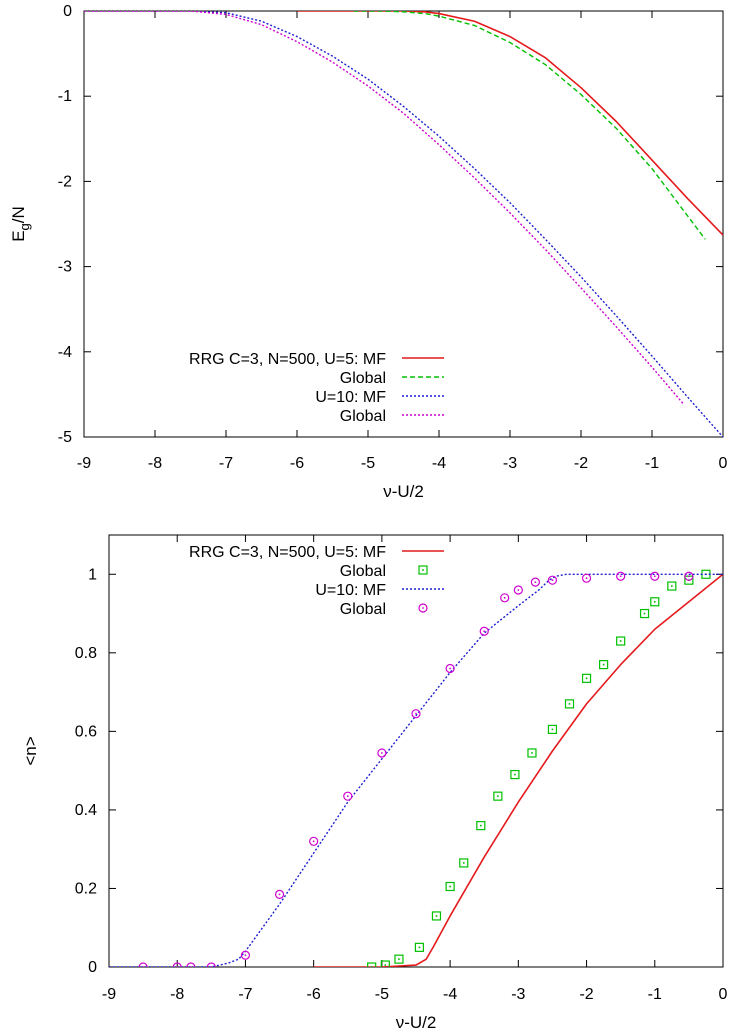 This screenshot has width=732, height=1036. Describe the element at coordinates (86, 731) in the screenshot. I see `y-tick-label: 0.6` at that location.